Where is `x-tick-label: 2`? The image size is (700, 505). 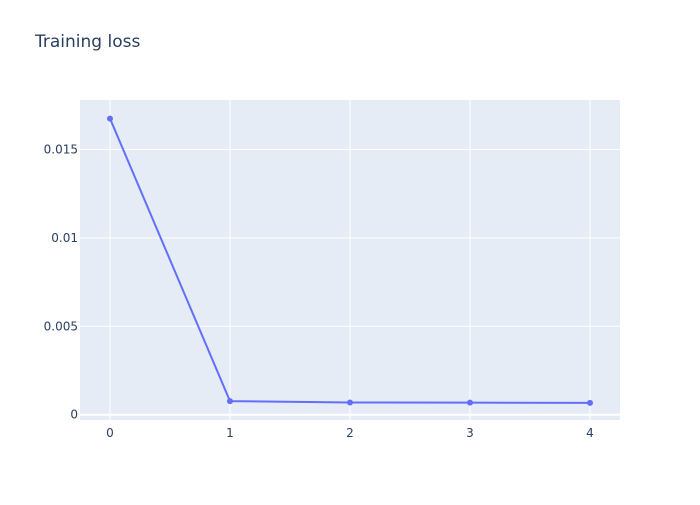 x-tick-label: 2 is located at coordinates (350, 433).